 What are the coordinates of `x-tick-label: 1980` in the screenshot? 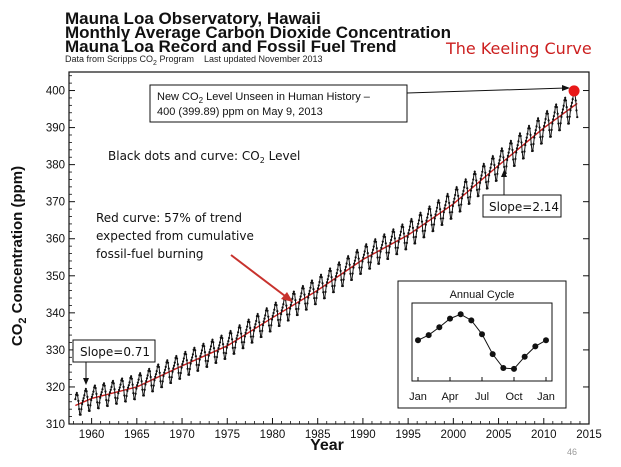 It's located at (273, 435).